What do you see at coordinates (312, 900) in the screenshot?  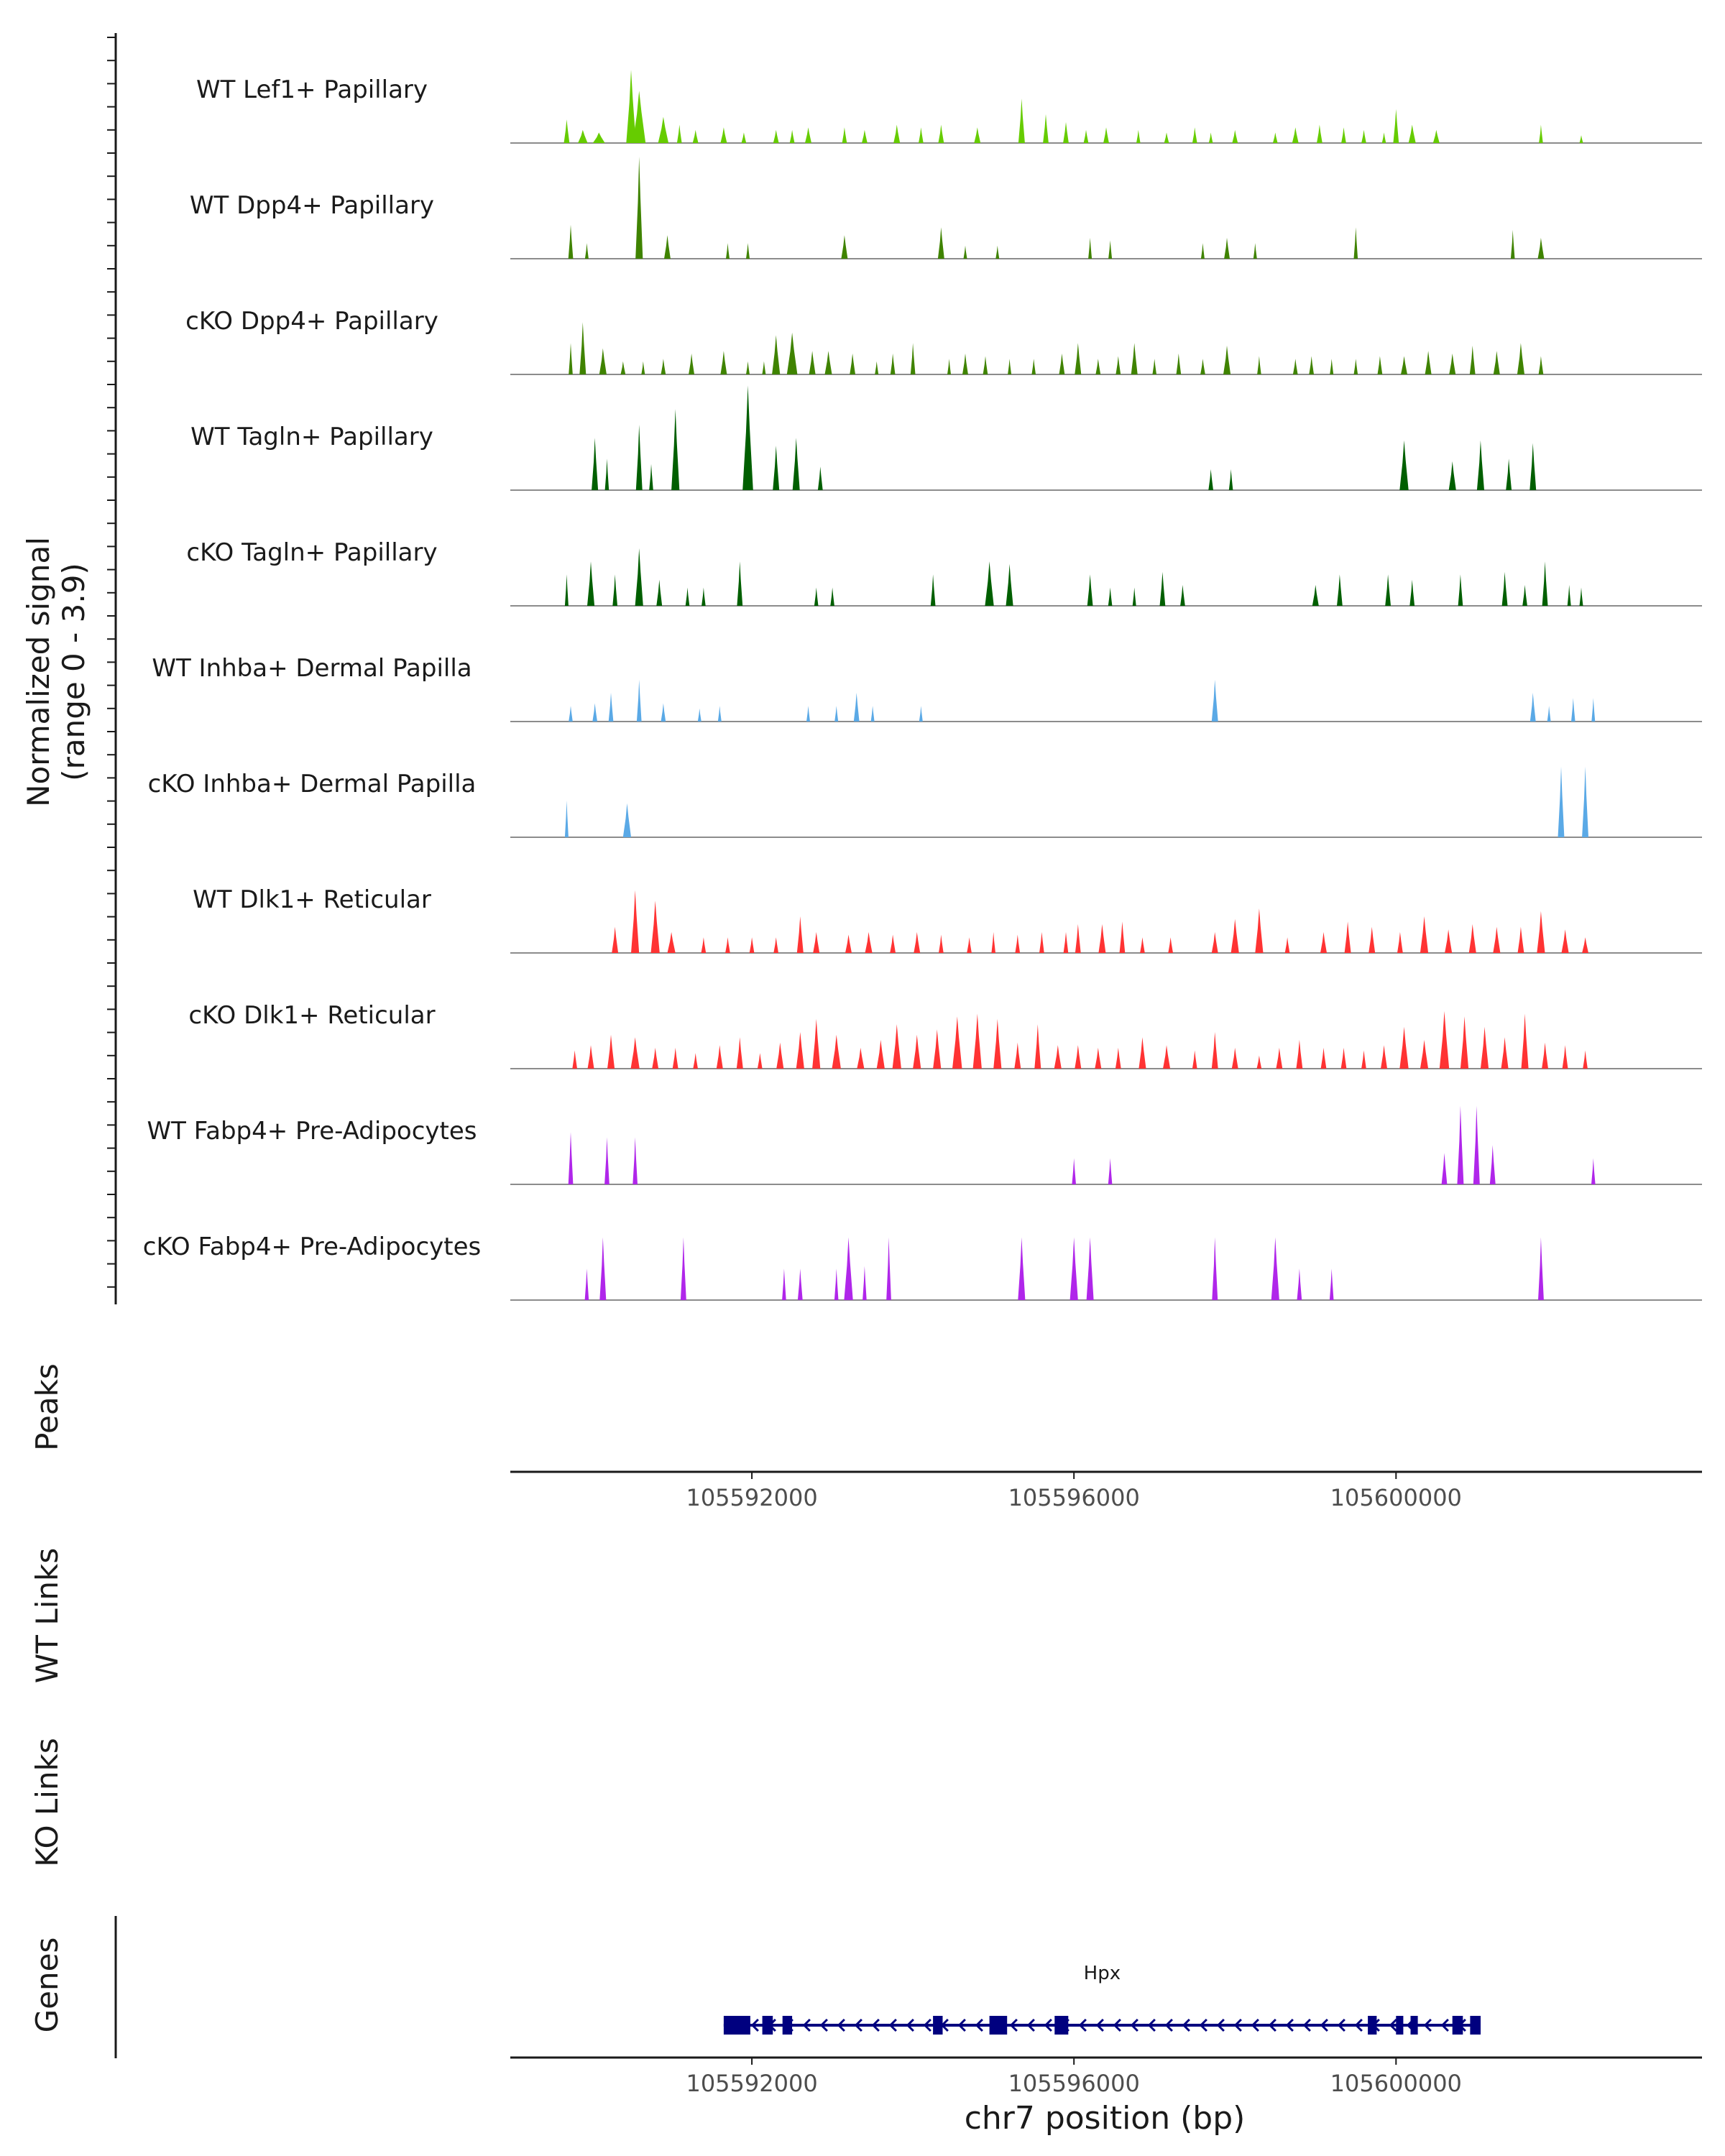 I see `track-label-wt-dlk1-reticular: WT Dlk1+ Reticular` at bounding box center [312, 900].